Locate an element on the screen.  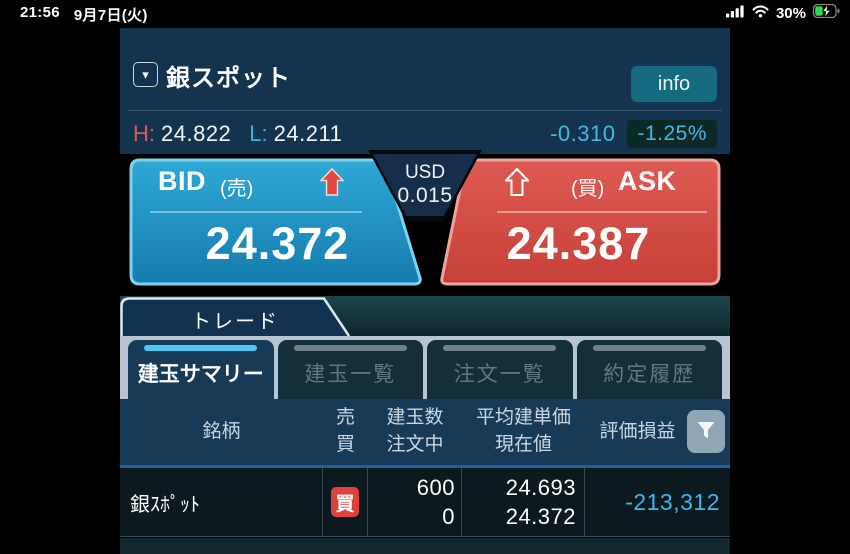
filter-button is located at coordinates (706, 431).